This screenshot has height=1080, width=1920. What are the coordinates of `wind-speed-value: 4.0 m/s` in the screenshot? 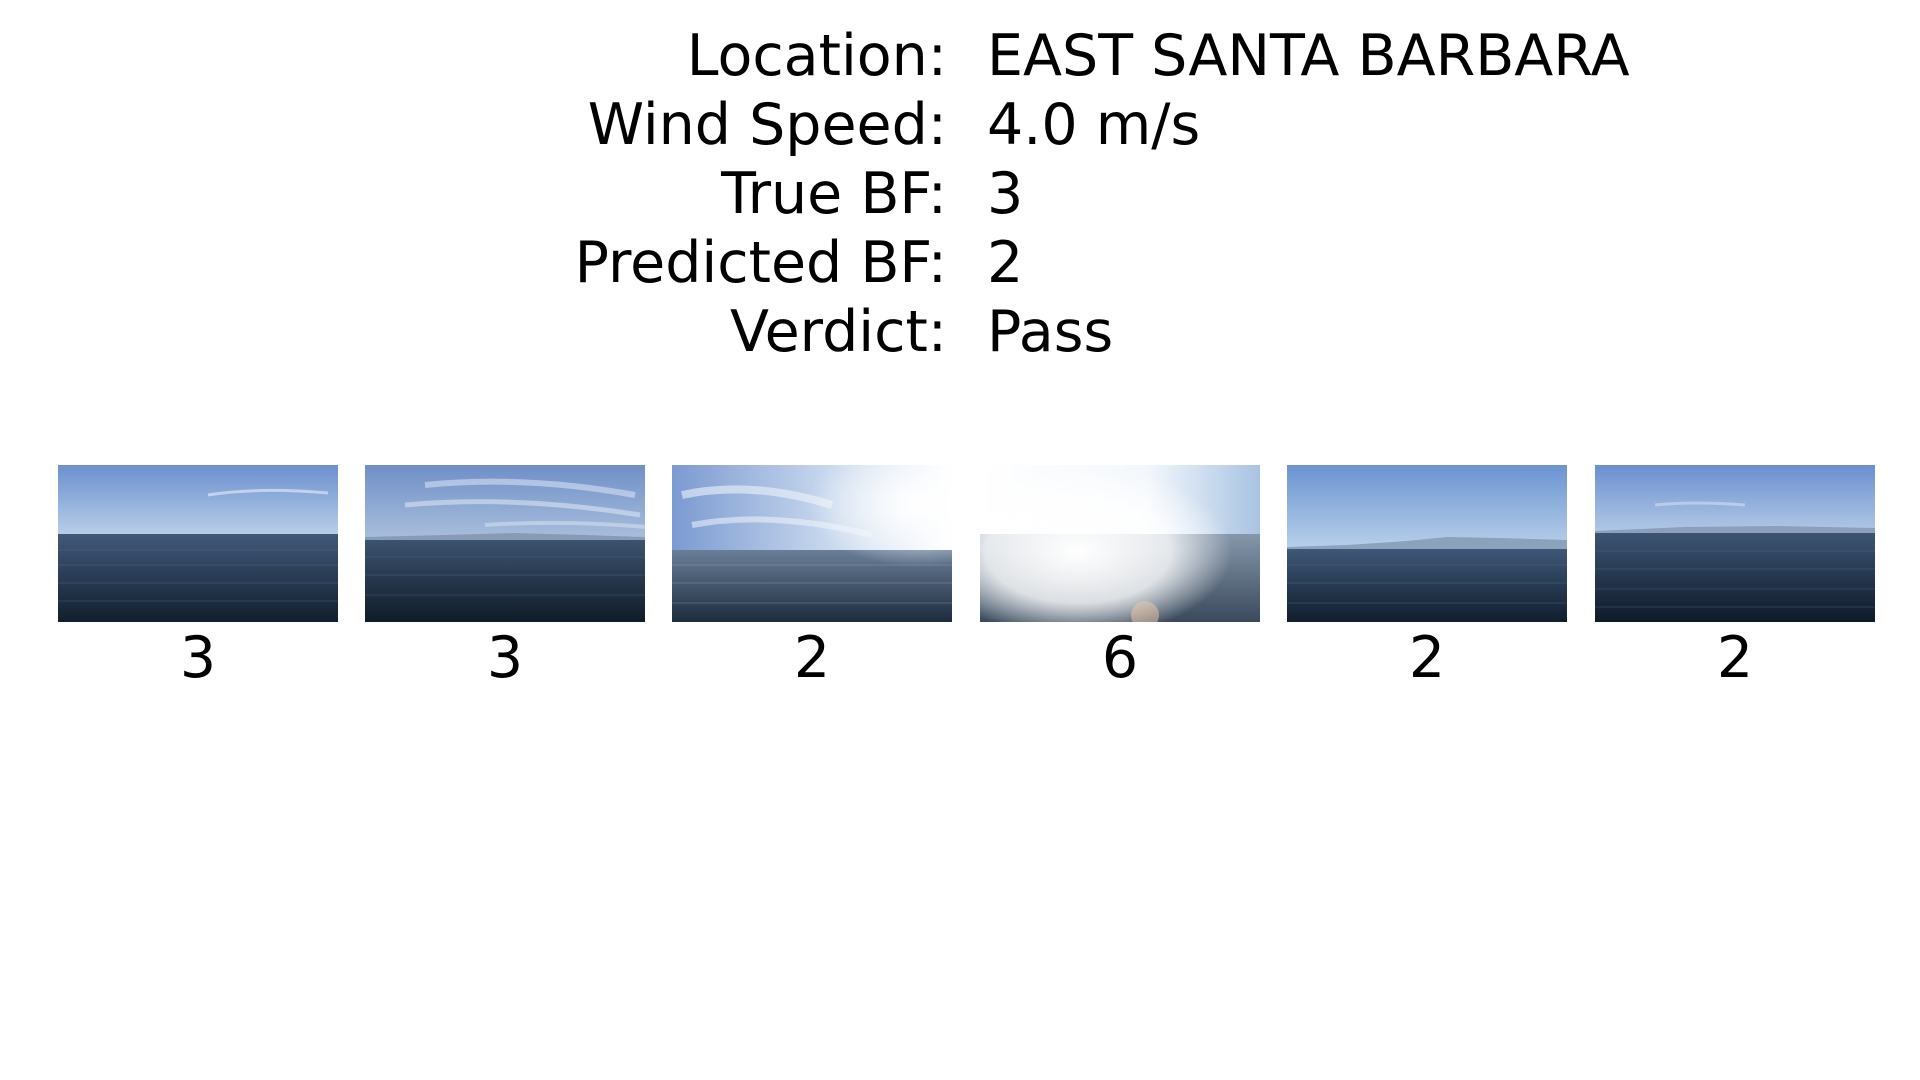 It's located at (1094, 125).